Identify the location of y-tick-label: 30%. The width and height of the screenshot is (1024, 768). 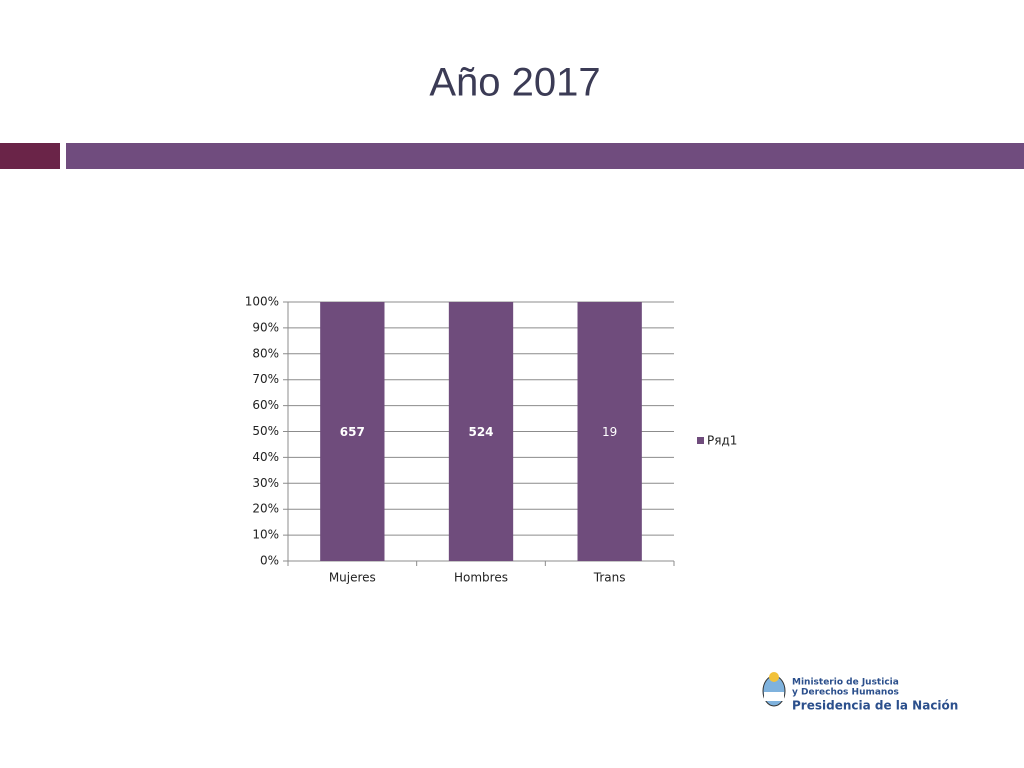
(265, 483).